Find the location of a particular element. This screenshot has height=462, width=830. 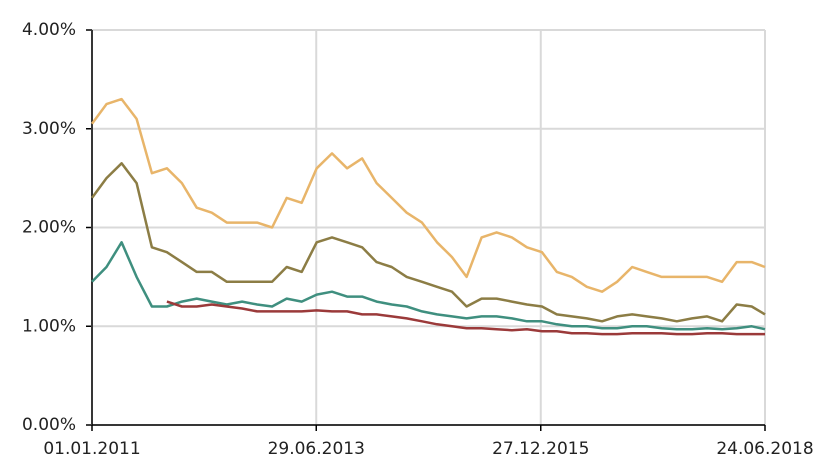

y-tick-label: 1.00% is located at coordinates (49, 326).